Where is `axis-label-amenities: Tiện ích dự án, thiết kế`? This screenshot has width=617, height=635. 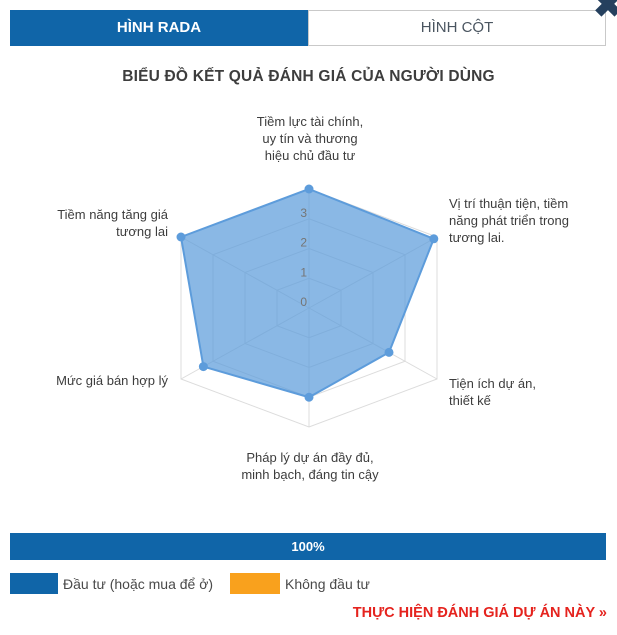 axis-label-amenities: Tiện ích dự án, thiết kế is located at coordinates (492, 392).